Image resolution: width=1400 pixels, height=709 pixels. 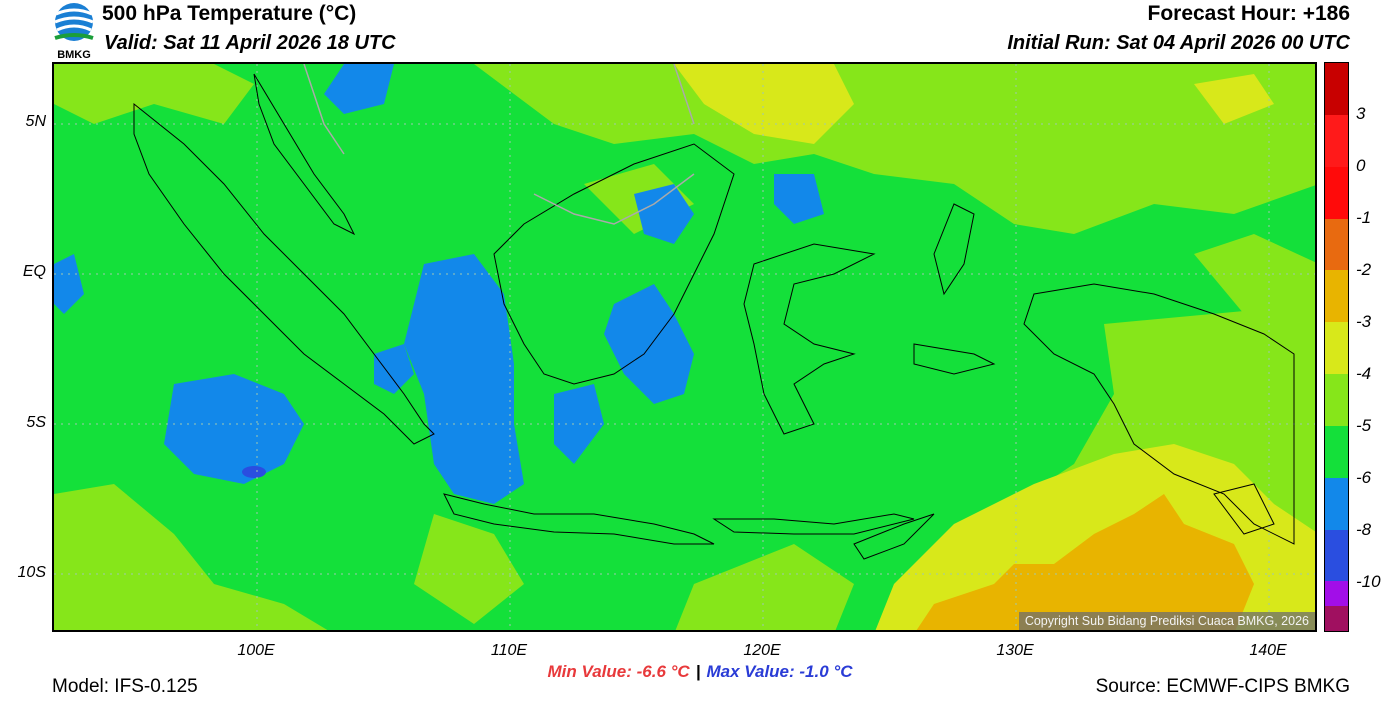 What do you see at coordinates (1249, 13) in the screenshot?
I see `forecast-hour: Forecast Hour: +186` at bounding box center [1249, 13].